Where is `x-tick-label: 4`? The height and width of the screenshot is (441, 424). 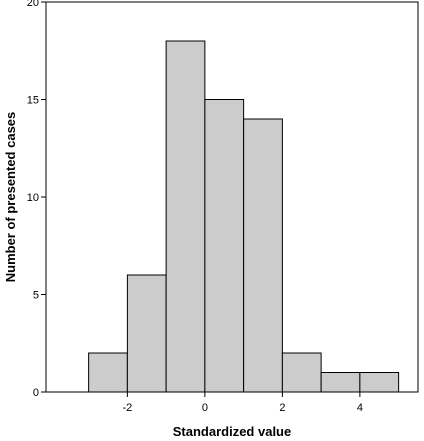 x-tick-label: 4 is located at coordinates (360, 408).